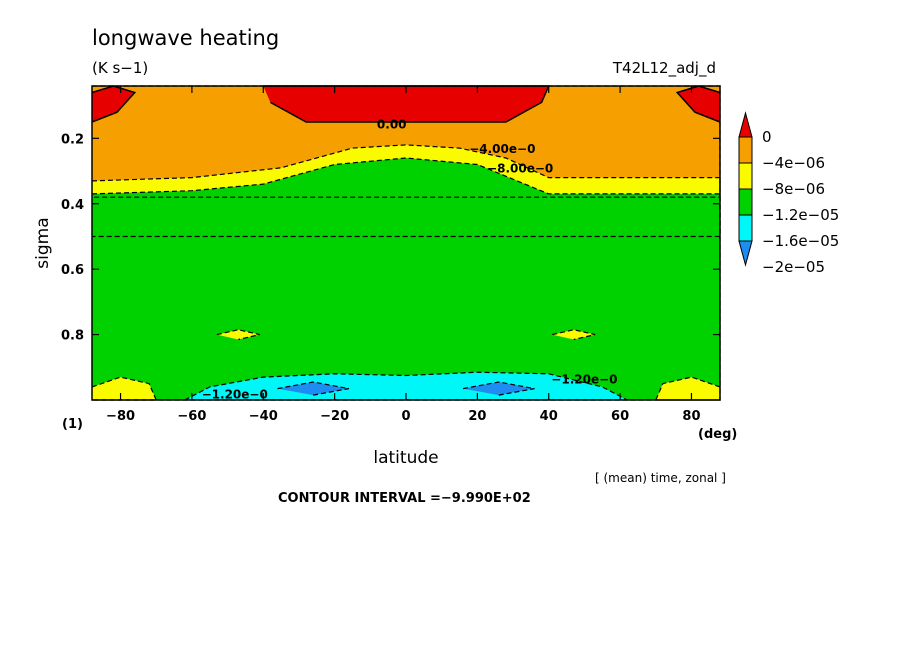  What do you see at coordinates (185, 38) in the screenshot?
I see `chart-title: longwave heating` at bounding box center [185, 38].